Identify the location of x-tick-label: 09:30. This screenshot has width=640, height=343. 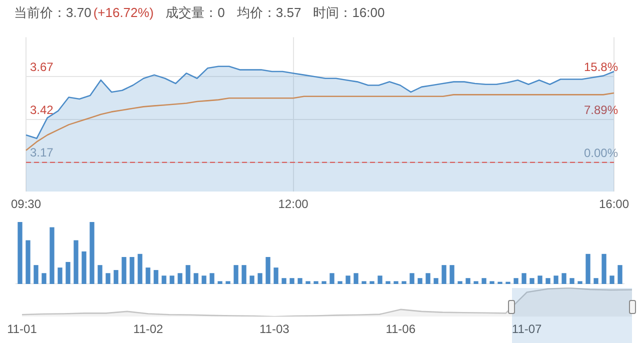
(26, 204).